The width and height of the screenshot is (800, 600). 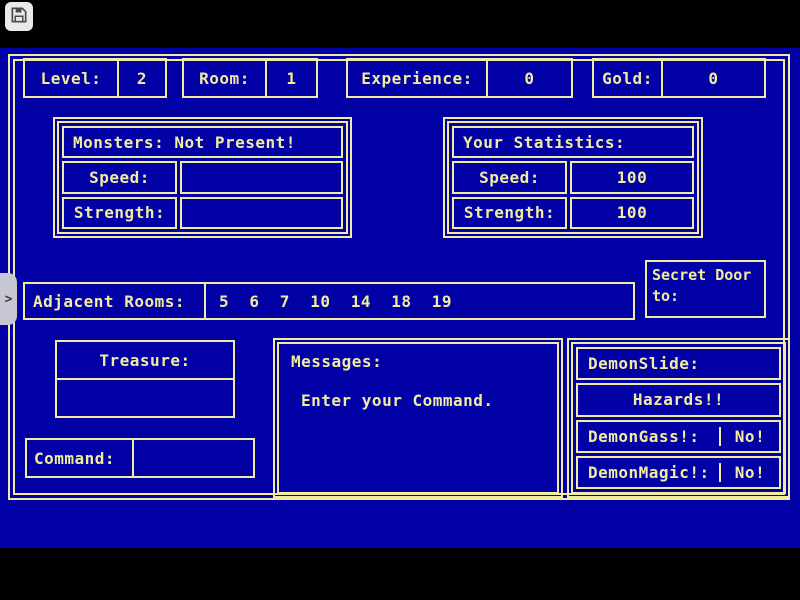 What do you see at coordinates (628, 78) in the screenshot?
I see `gold-label: Gold:` at bounding box center [628, 78].